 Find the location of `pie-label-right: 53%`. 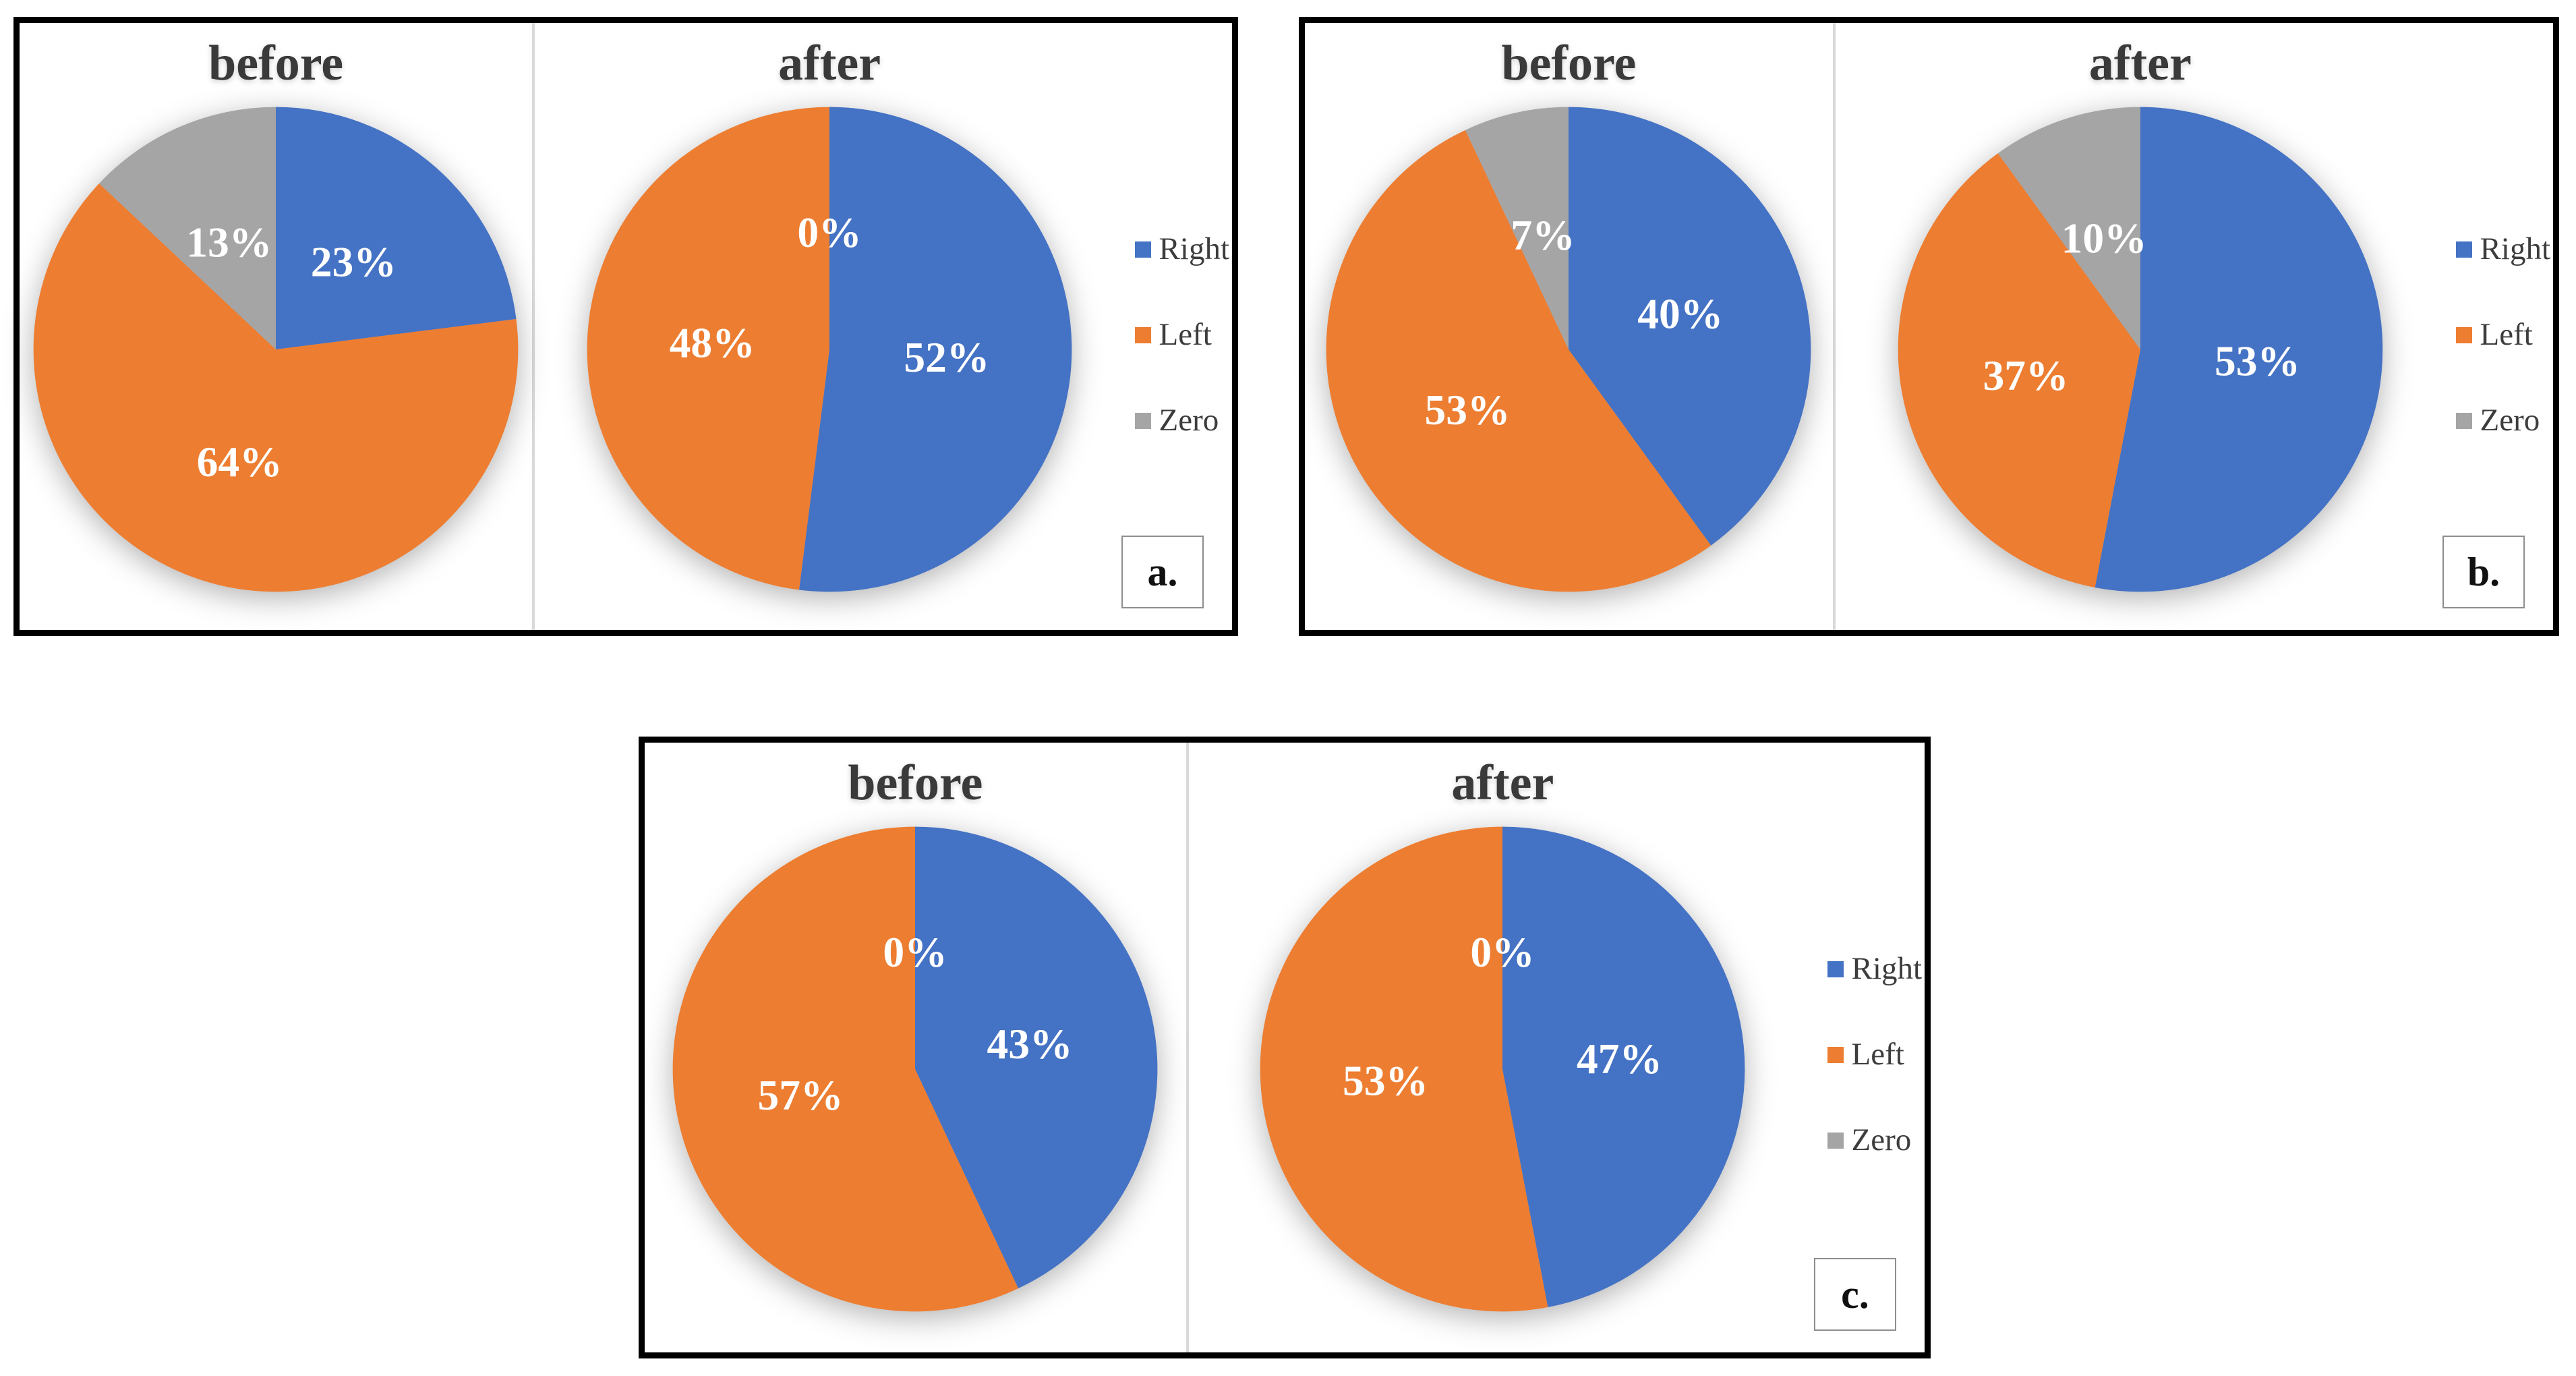

pie-label-right: 53% is located at coordinates (2257, 361).